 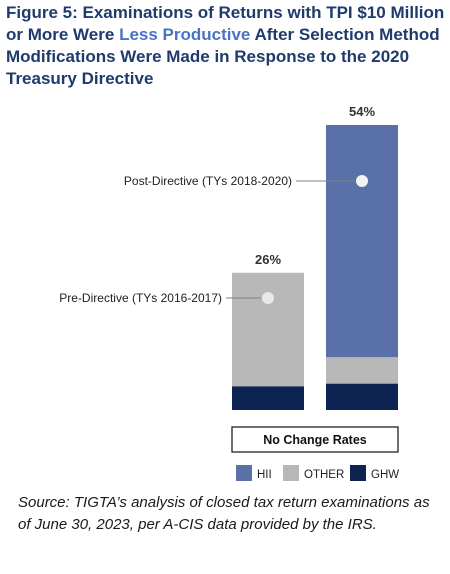 I want to click on subtitle-box, so click(x=315, y=439).